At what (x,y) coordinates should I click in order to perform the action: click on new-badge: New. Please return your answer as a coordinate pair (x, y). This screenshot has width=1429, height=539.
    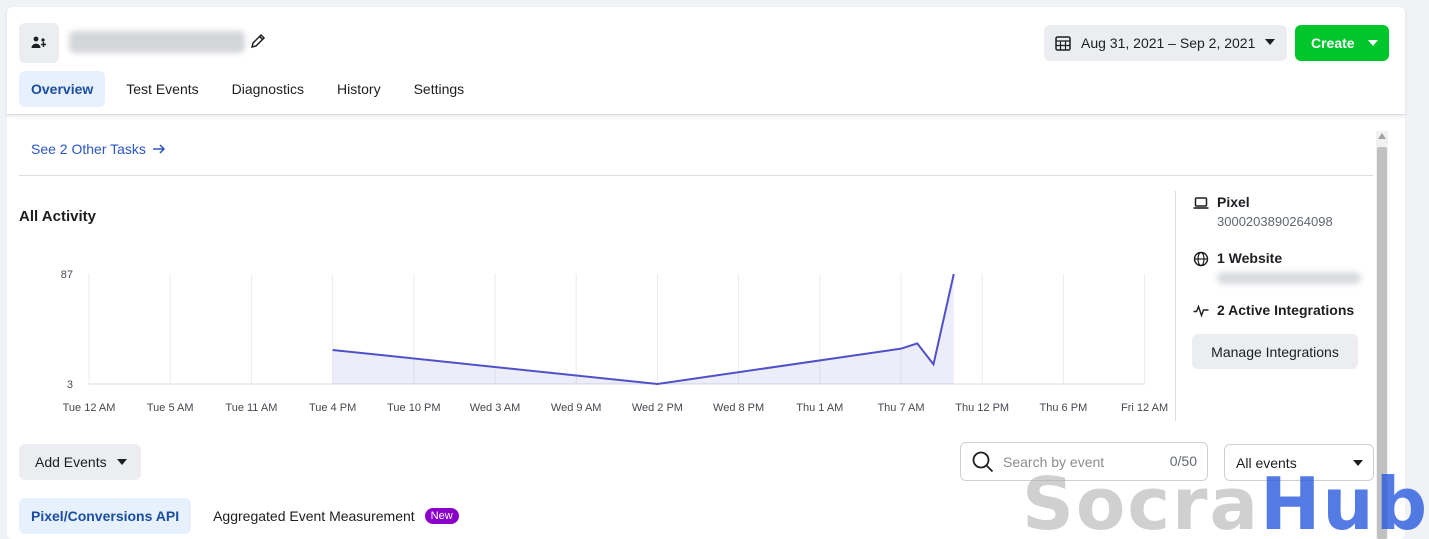
    Looking at the image, I should click on (441, 516).